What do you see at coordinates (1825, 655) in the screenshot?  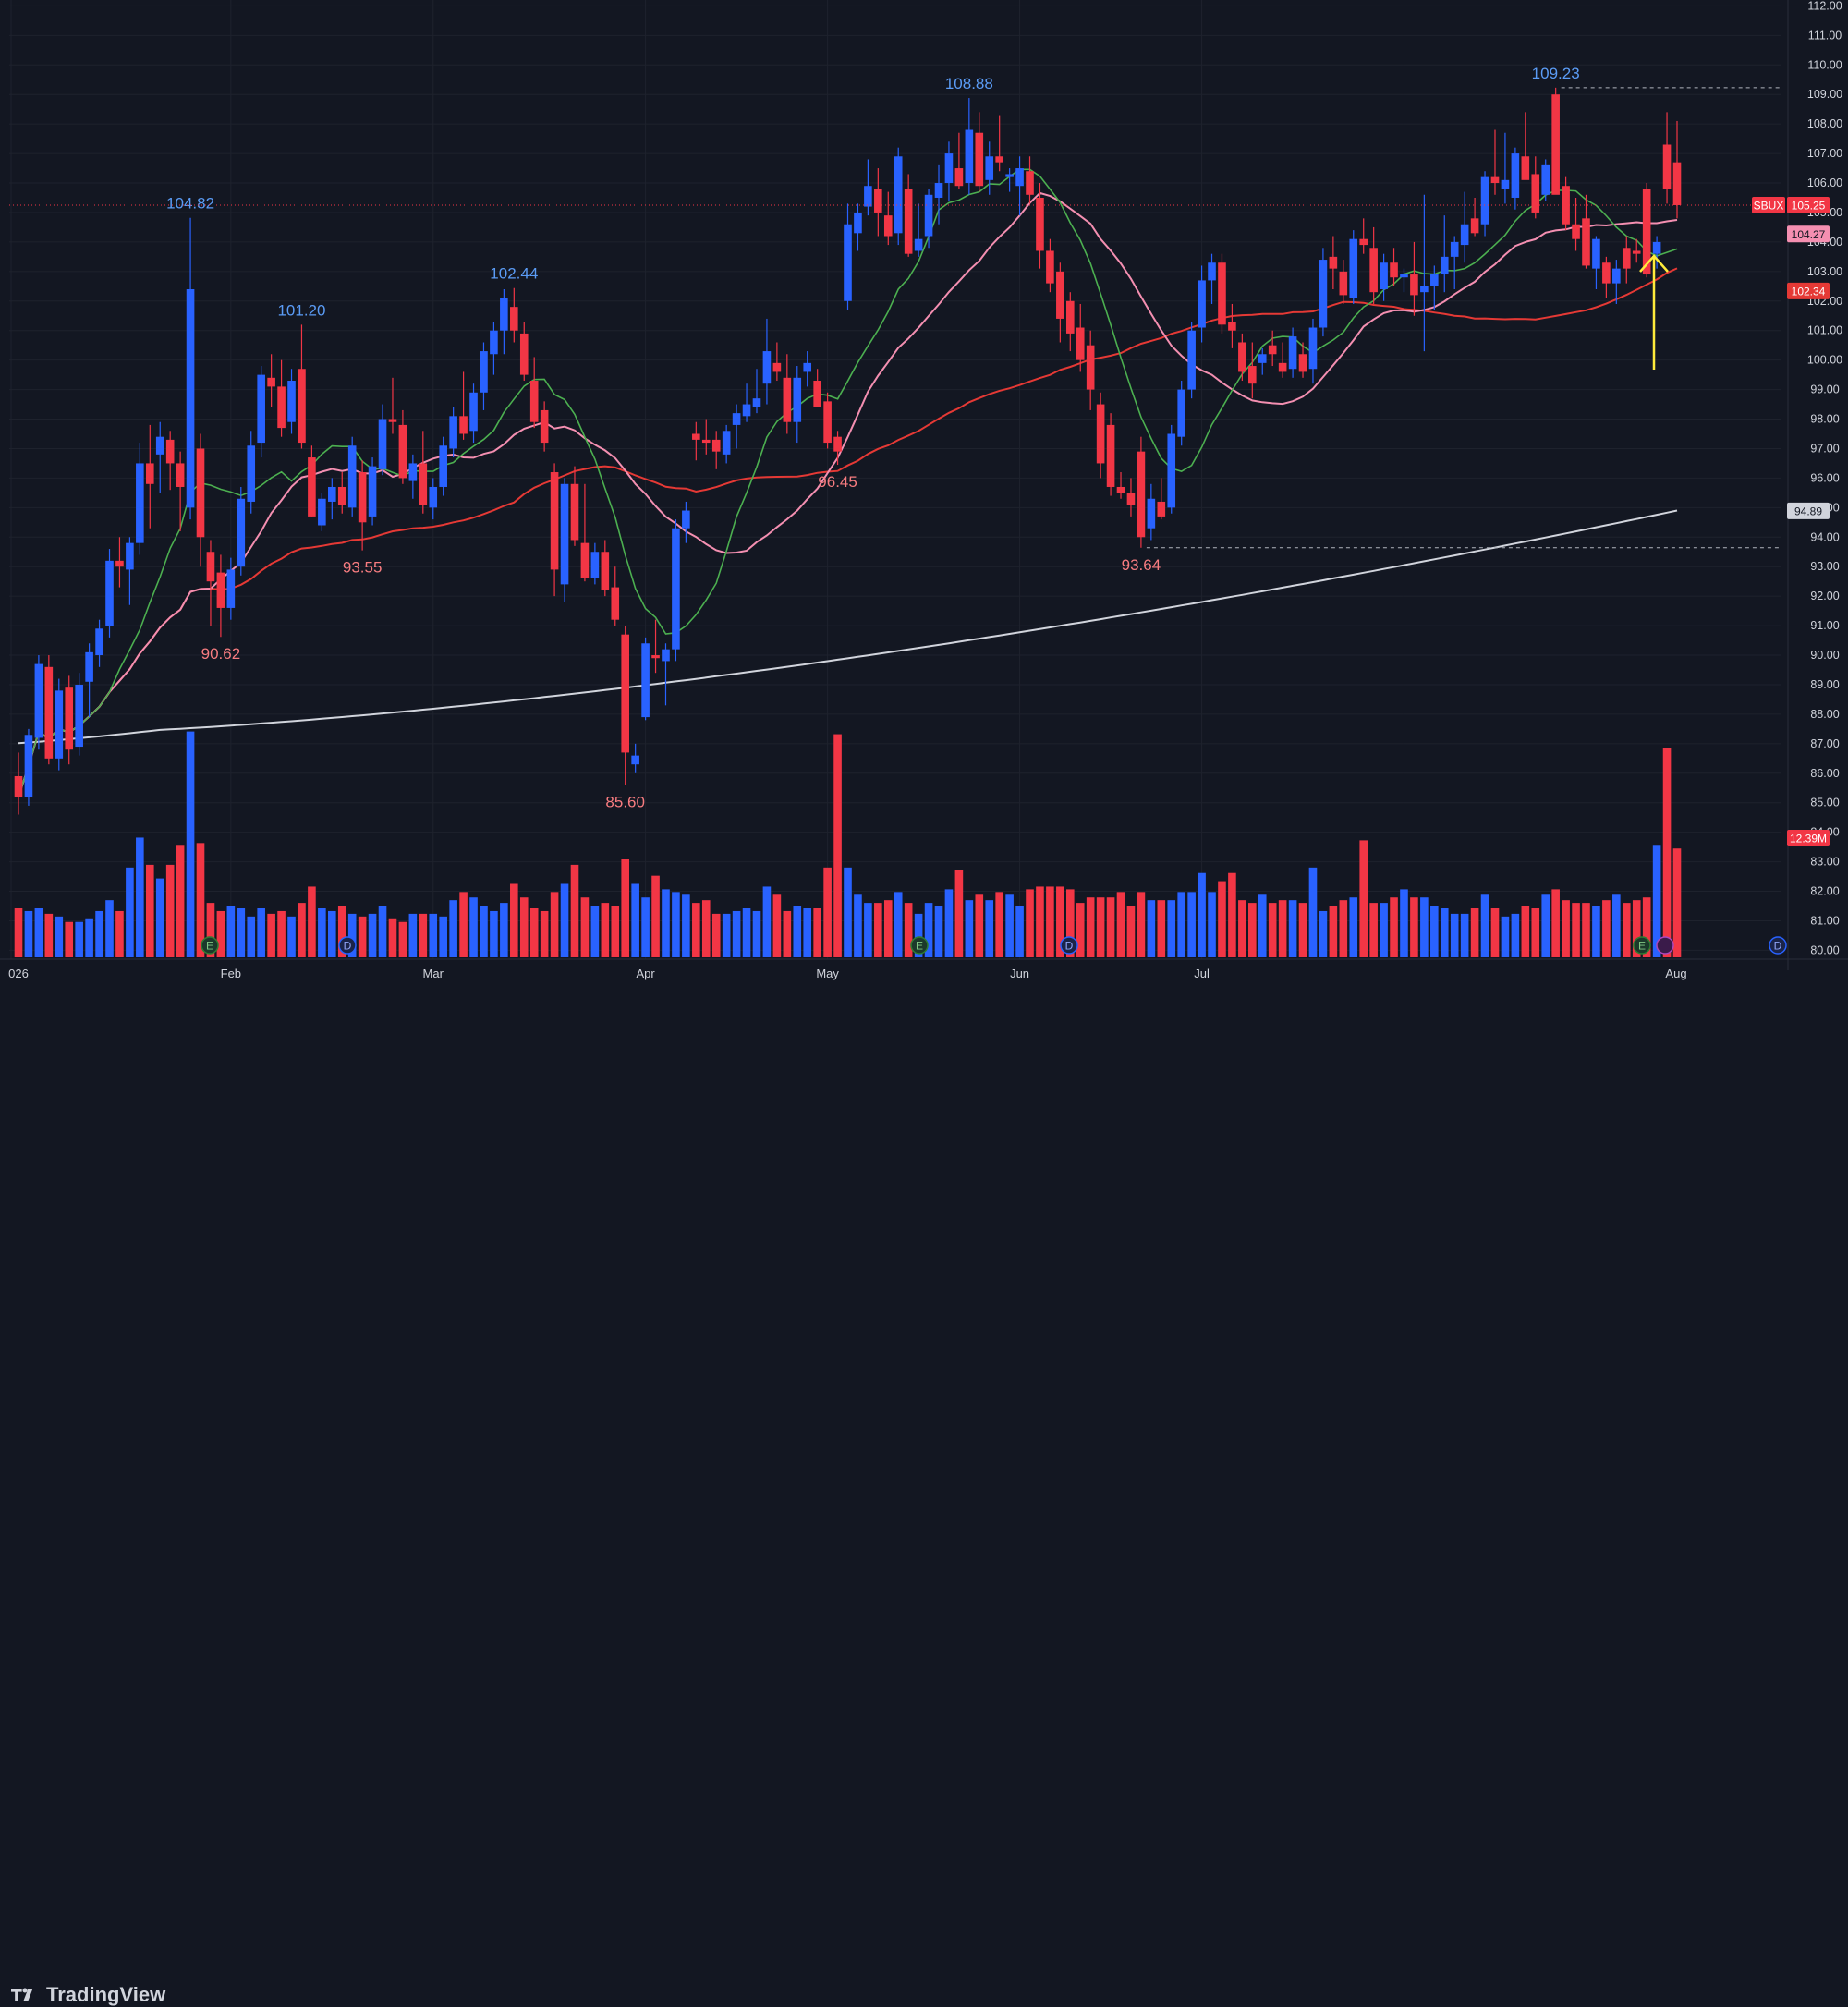 I see `price-tick-label: 90.00` at bounding box center [1825, 655].